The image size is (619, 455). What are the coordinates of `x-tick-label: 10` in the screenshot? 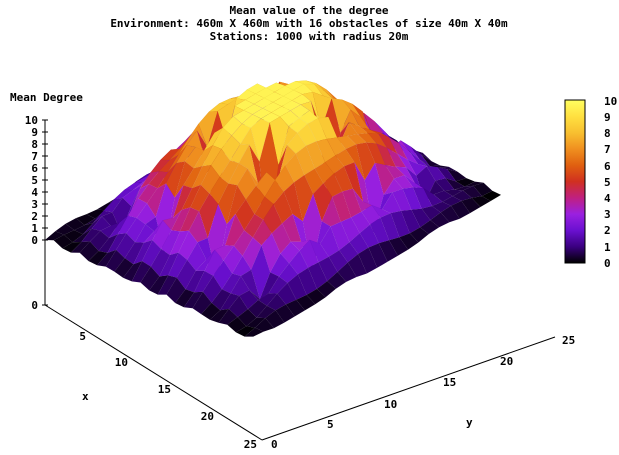 It's located at (121, 362).